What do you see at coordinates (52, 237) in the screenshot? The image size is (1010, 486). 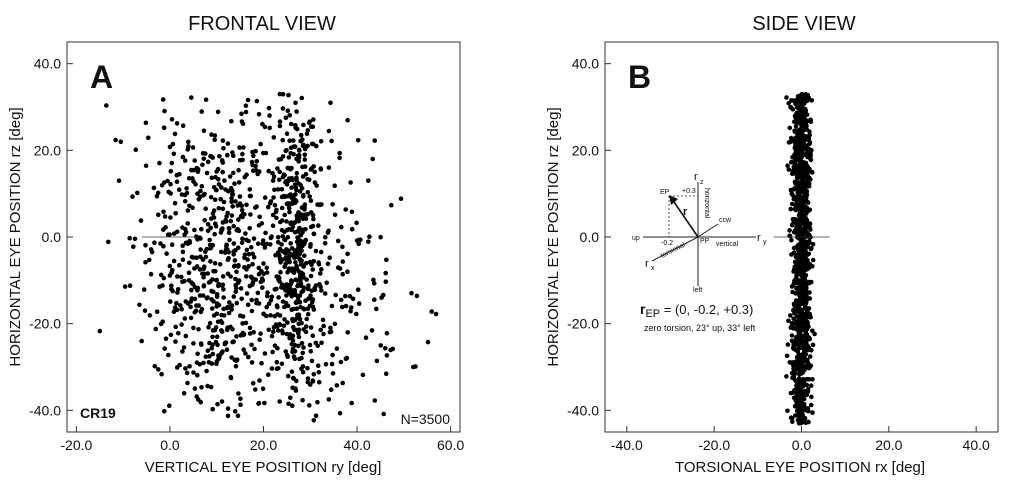 I see `panel-a-y-tick-label: 0.0` at bounding box center [52, 237].